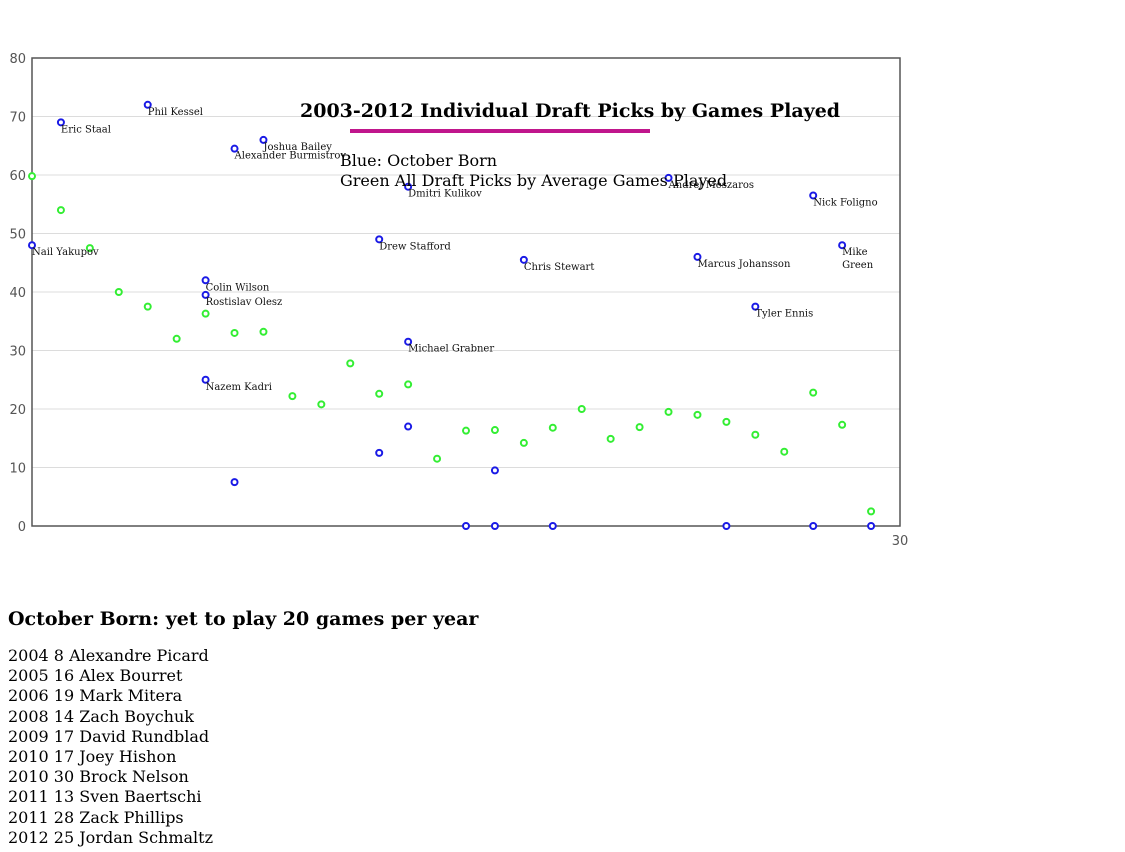 This screenshot has width=1125, height=852. Describe the element at coordinates (238, 287) in the screenshot. I see `point-label: Colin Wilson` at that location.